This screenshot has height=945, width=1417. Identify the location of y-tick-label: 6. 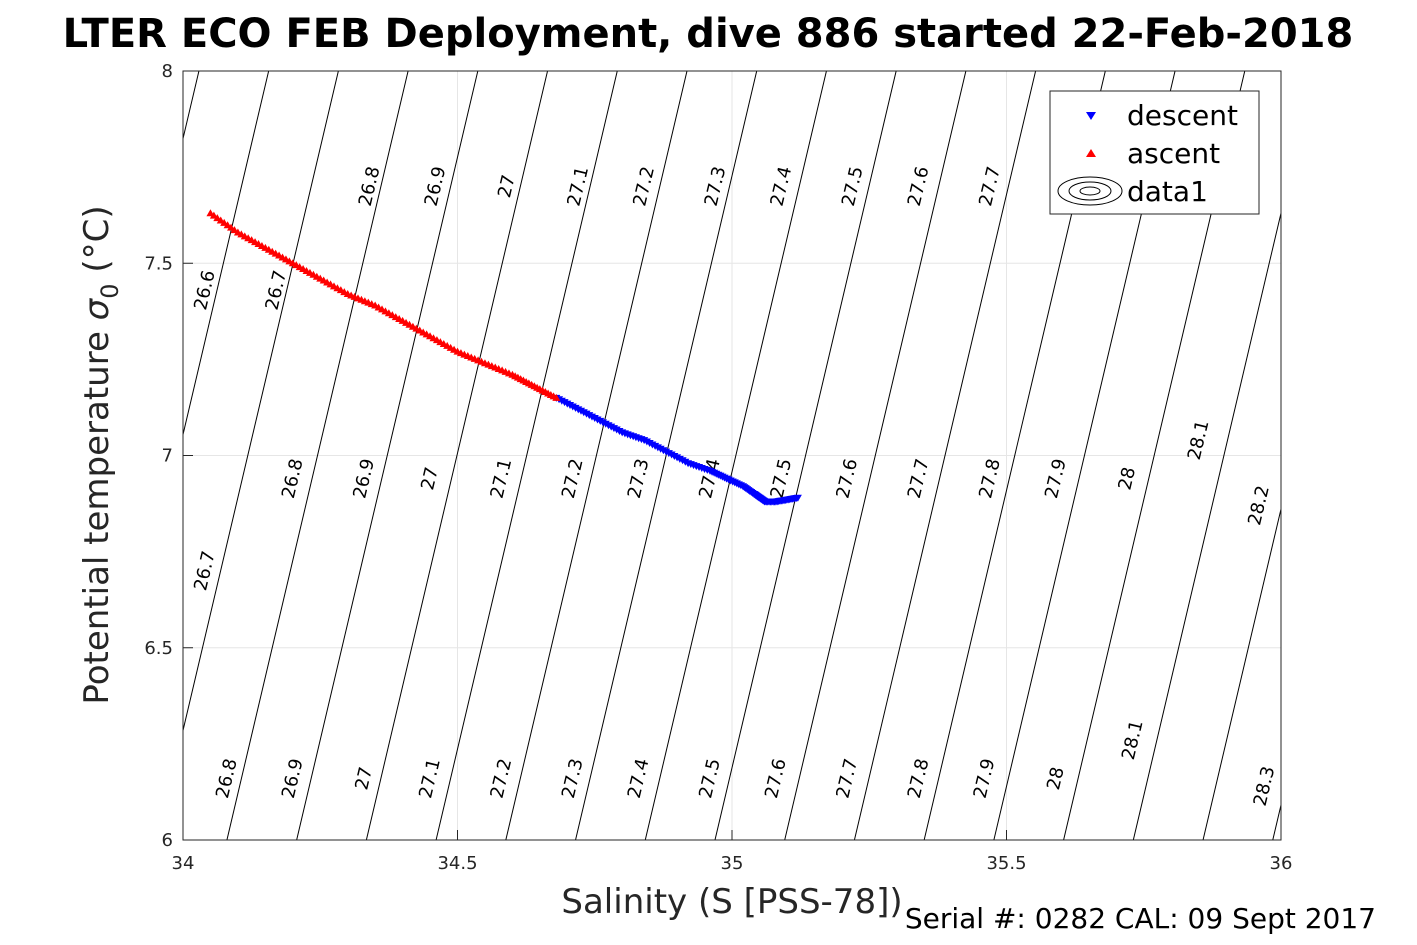
(167, 840).